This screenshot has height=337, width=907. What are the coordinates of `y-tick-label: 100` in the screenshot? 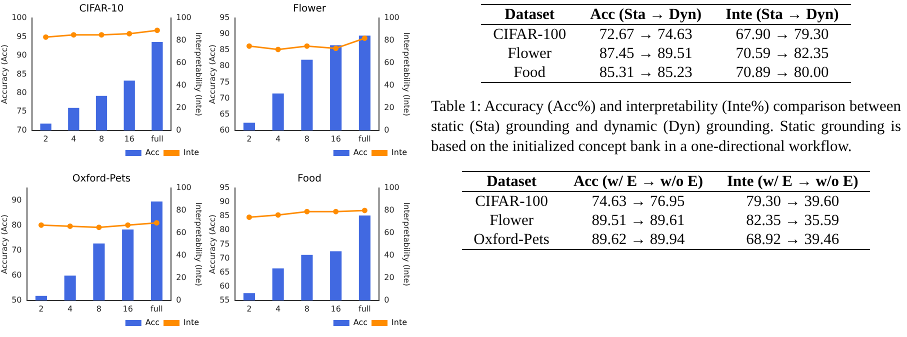 It's located at (19, 17).